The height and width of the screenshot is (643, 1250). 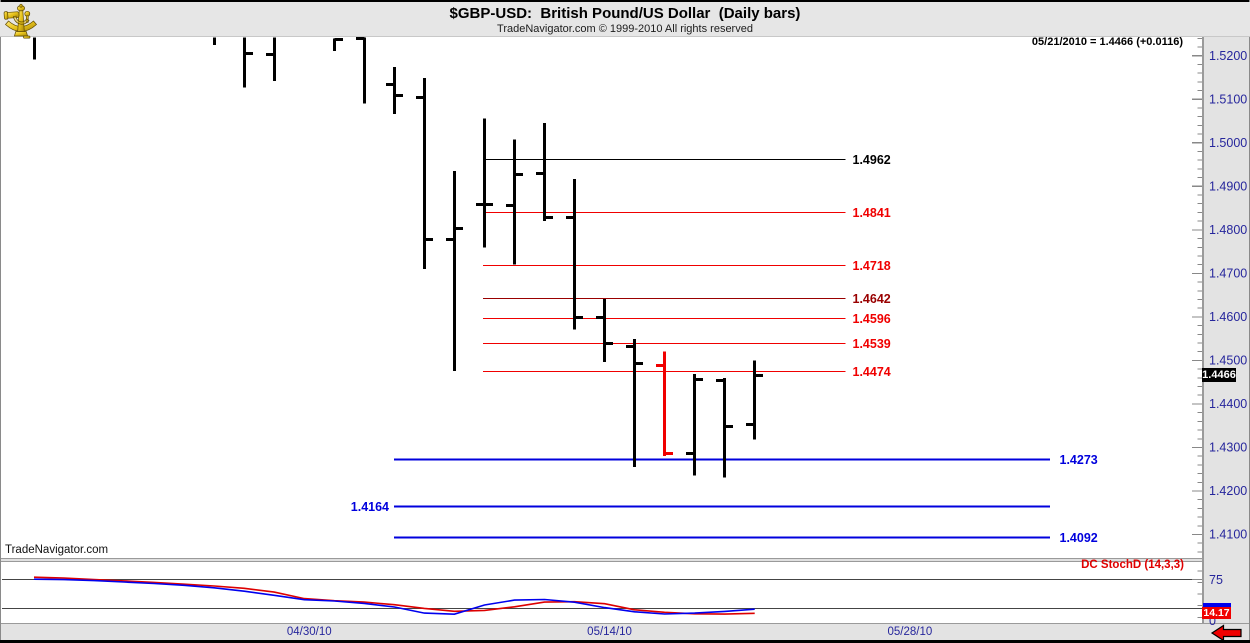 What do you see at coordinates (872, 266) in the screenshot?
I see `level-price-label: 1.4718` at bounding box center [872, 266].